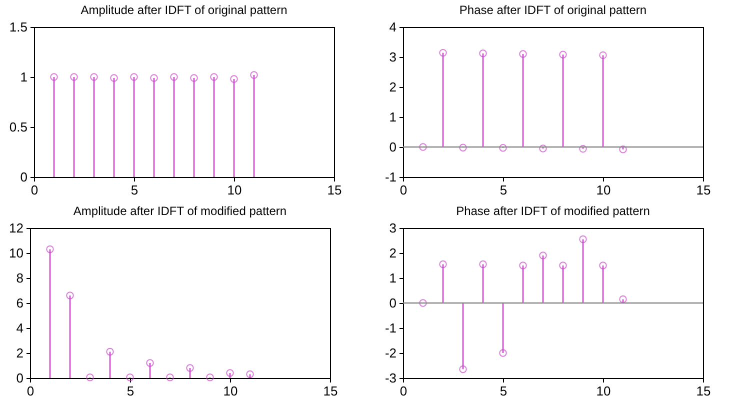 The width and height of the screenshot is (752, 402). What do you see at coordinates (18, 127) in the screenshot?
I see `y-tick-label: 0.5` at bounding box center [18, 127].